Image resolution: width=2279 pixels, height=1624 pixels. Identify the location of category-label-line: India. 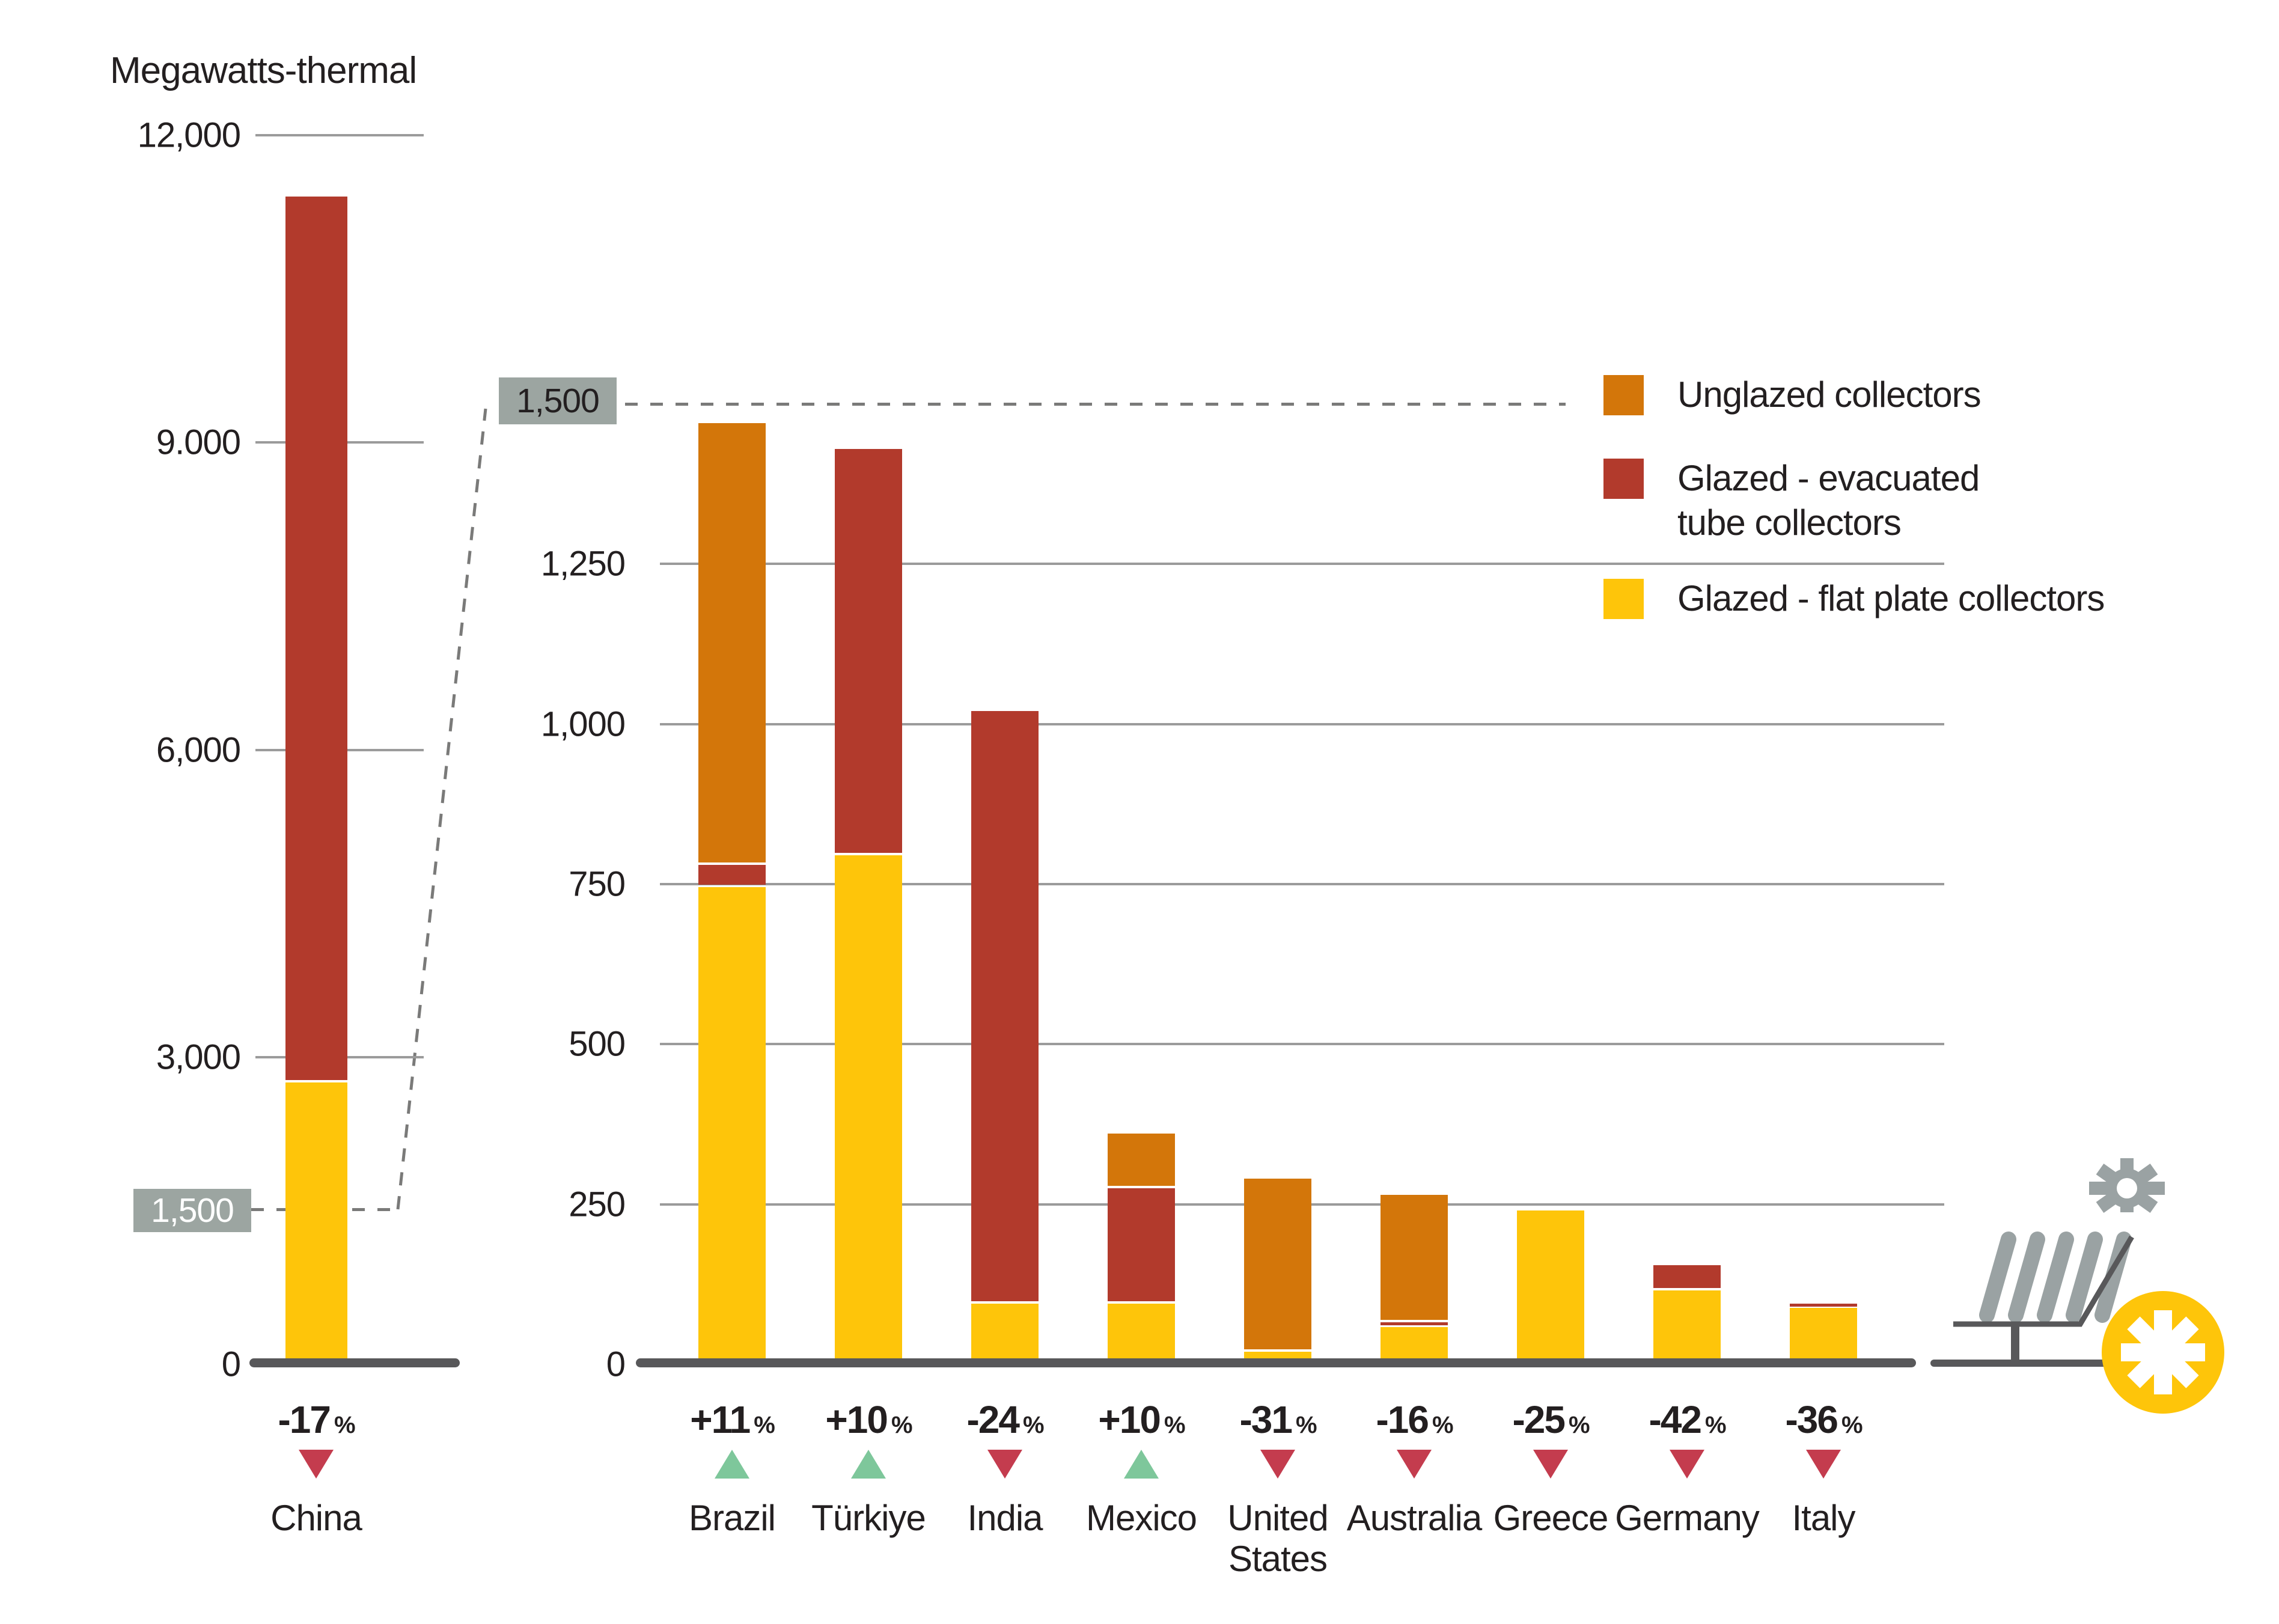
(1005, 1518).